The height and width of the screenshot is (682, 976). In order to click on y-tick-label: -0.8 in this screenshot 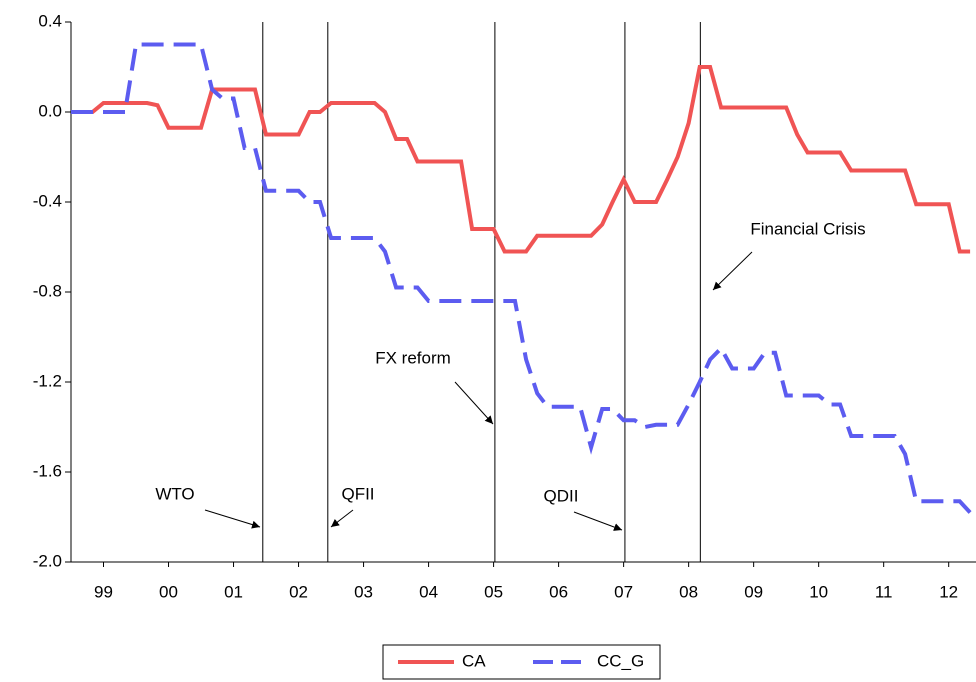, I will do `click(47, 290)`.